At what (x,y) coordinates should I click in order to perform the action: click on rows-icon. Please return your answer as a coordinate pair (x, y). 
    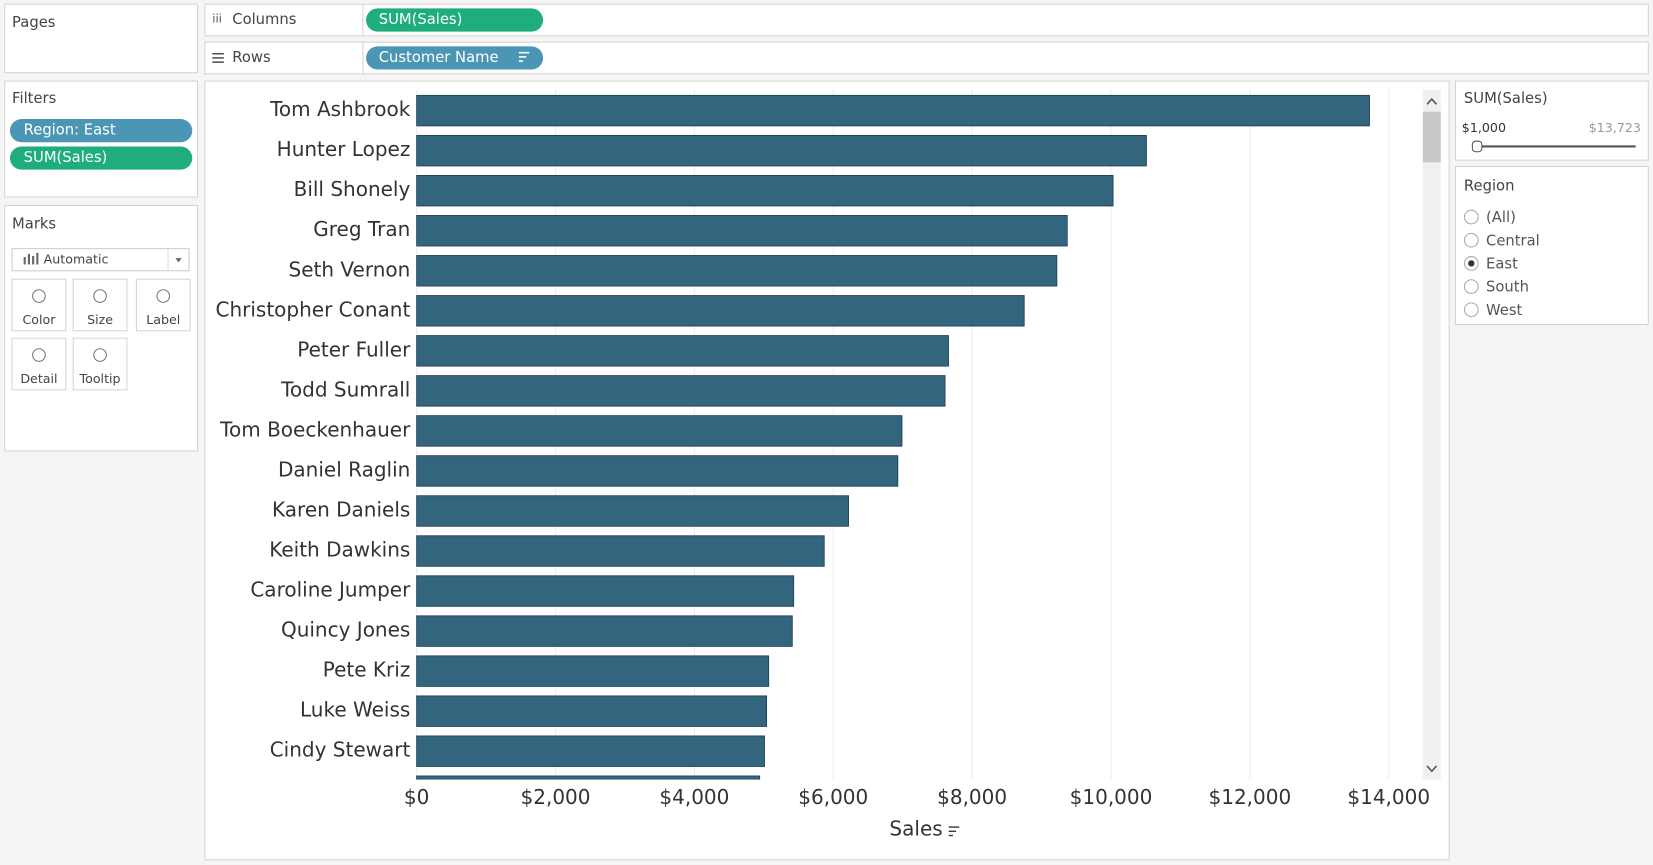
    Looking at the image, I should click on (218, 57).